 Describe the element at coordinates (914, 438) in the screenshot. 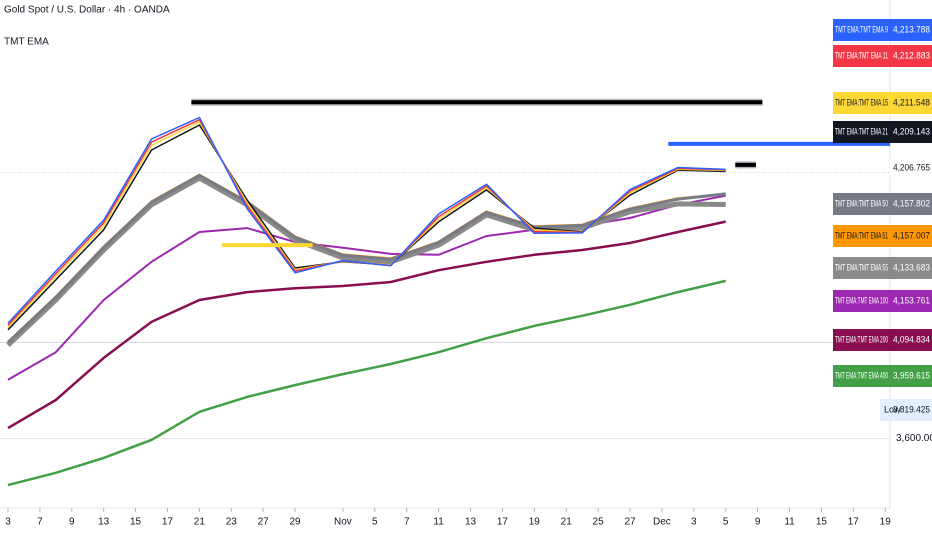

I see `y-tick-label: 3,600.000` at that location.